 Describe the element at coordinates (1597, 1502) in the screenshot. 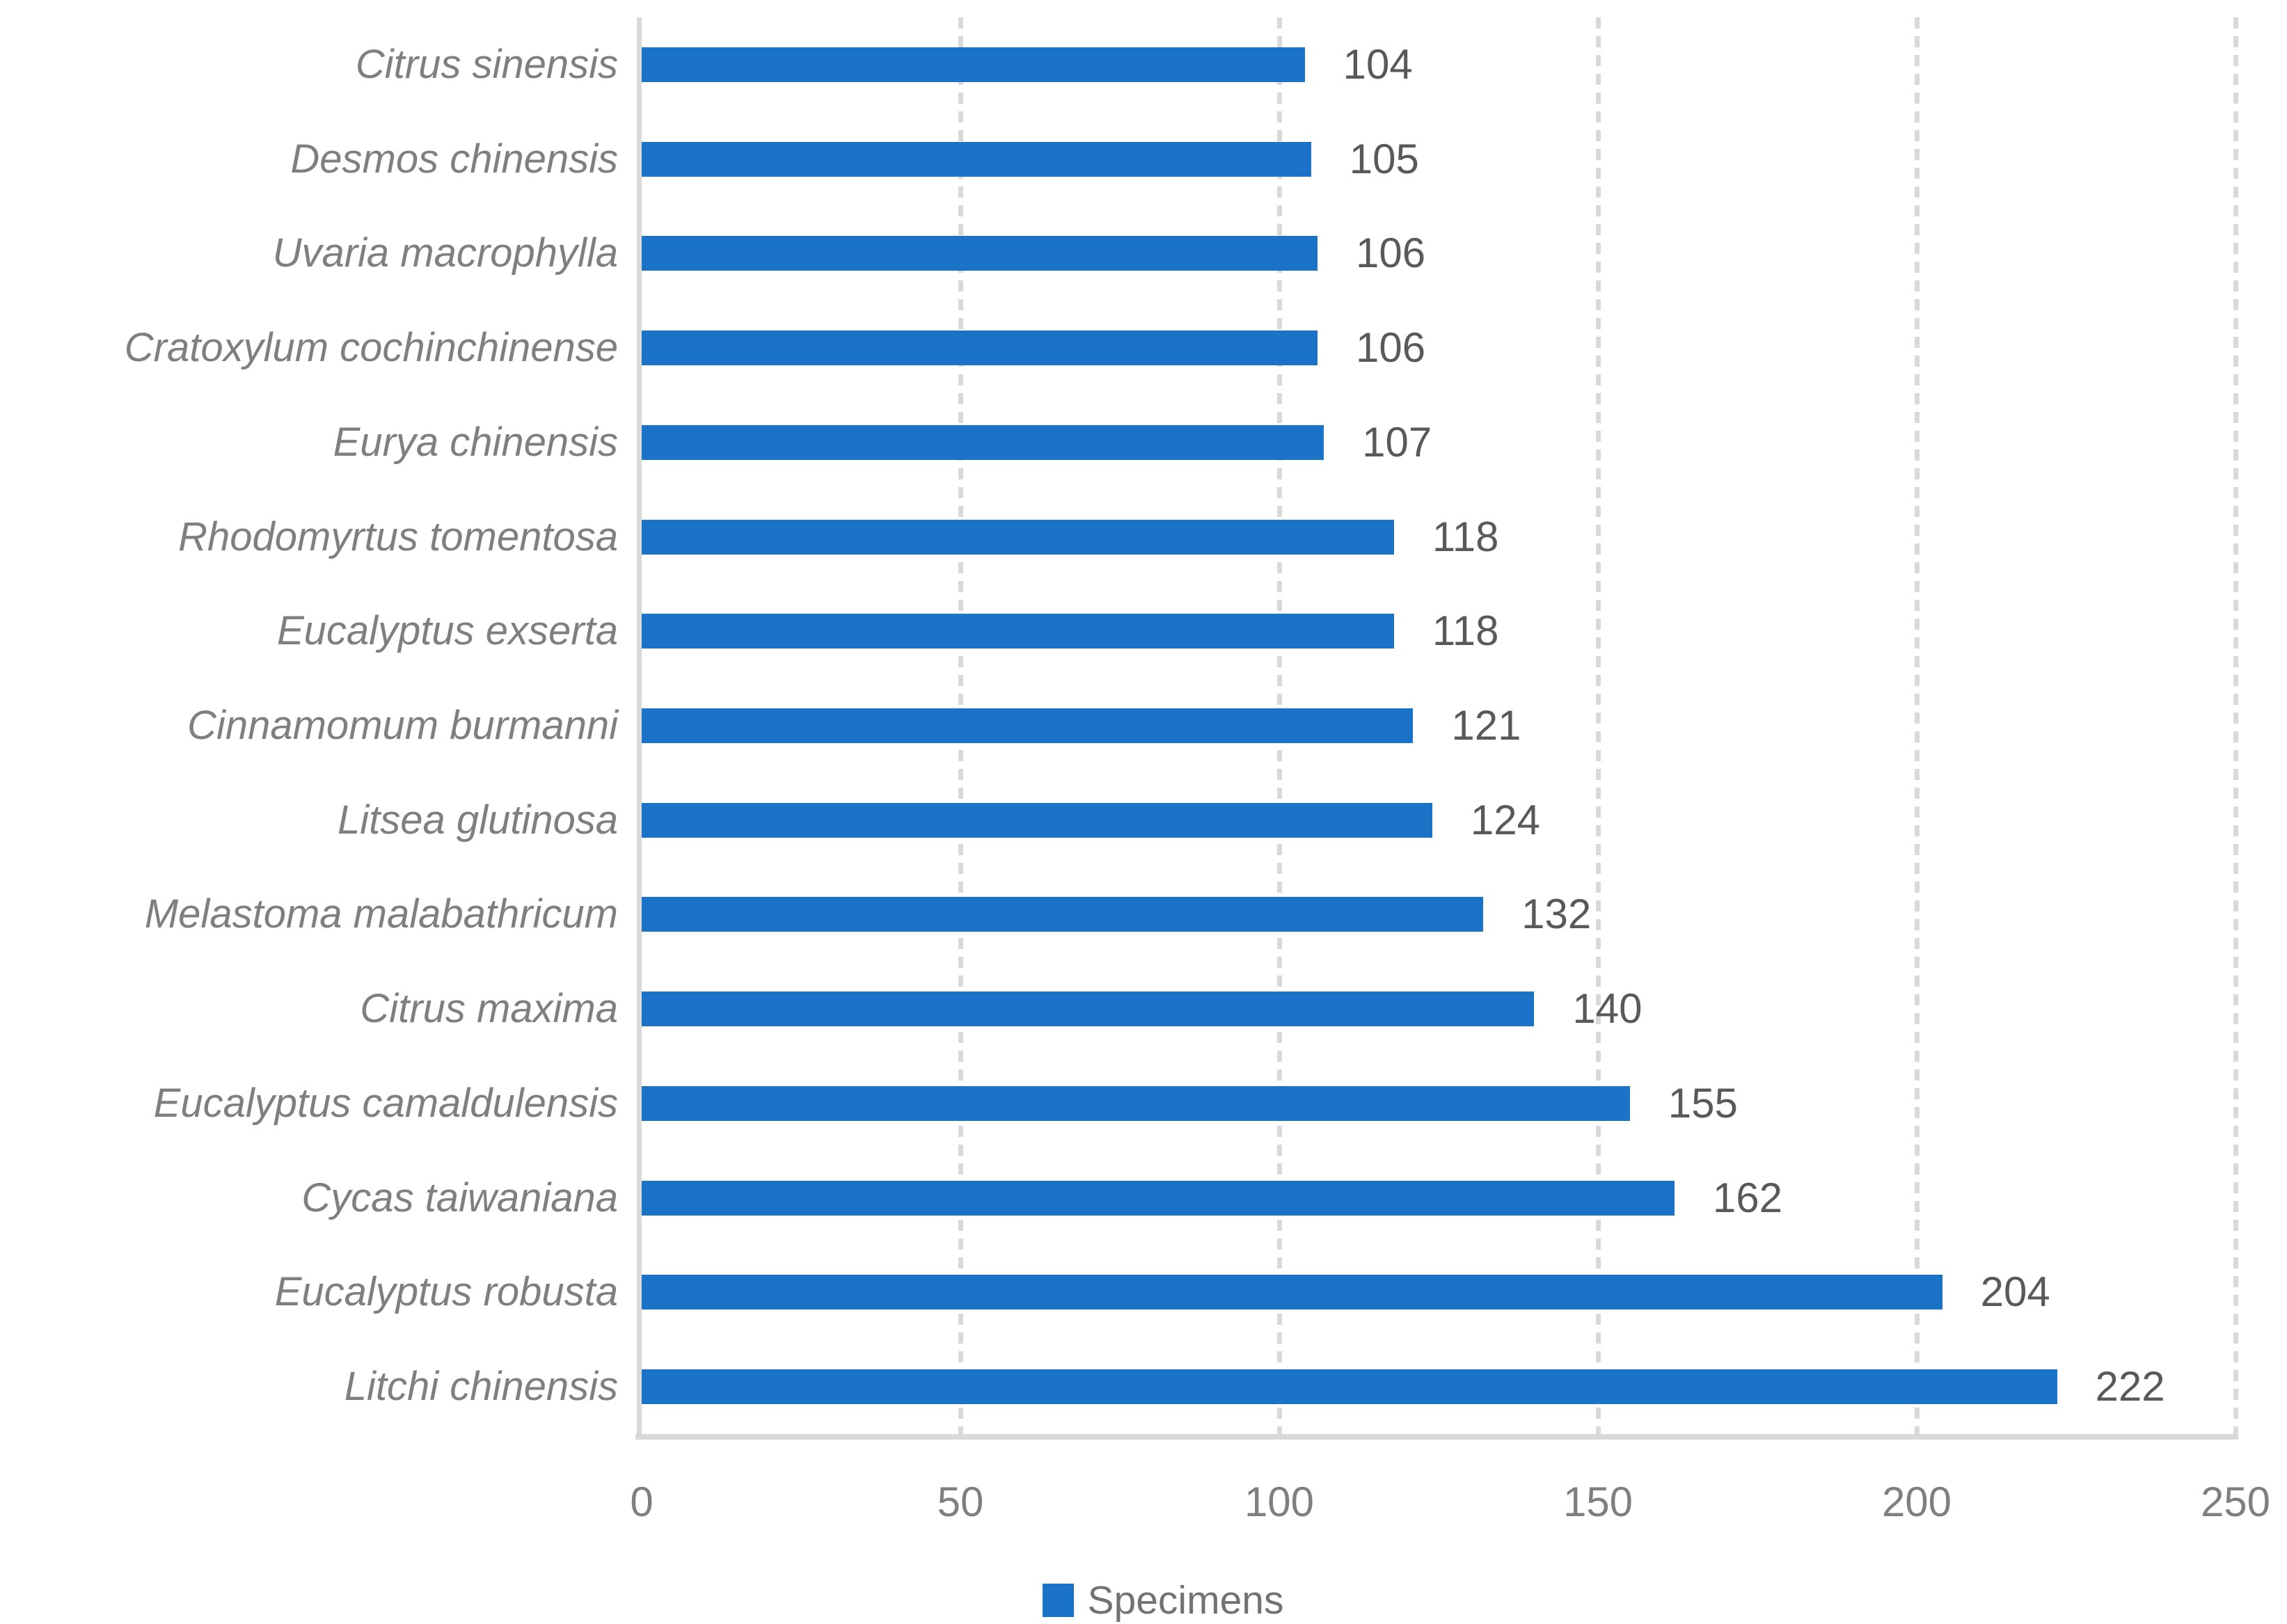

I see `x-tick-label-150: 150` at that location.